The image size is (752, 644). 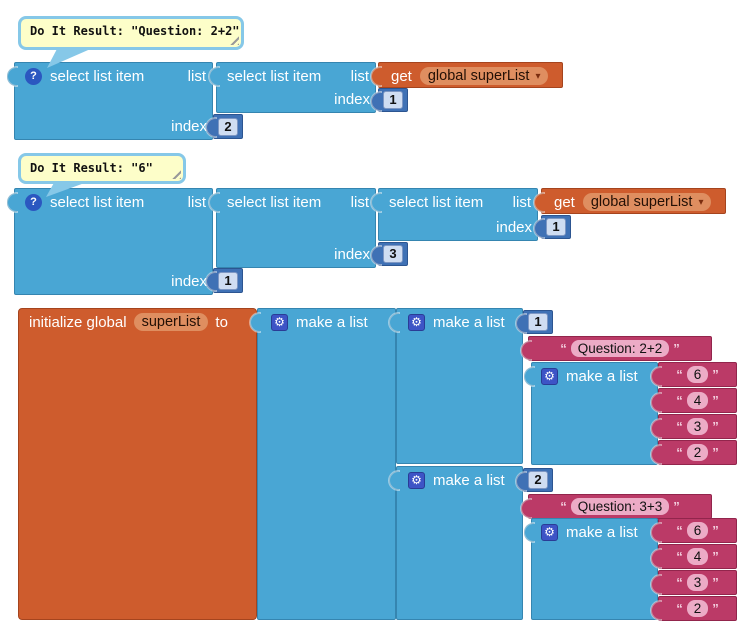 I want to click on text-field: Question: 2+2, so click(x=620, y=348).